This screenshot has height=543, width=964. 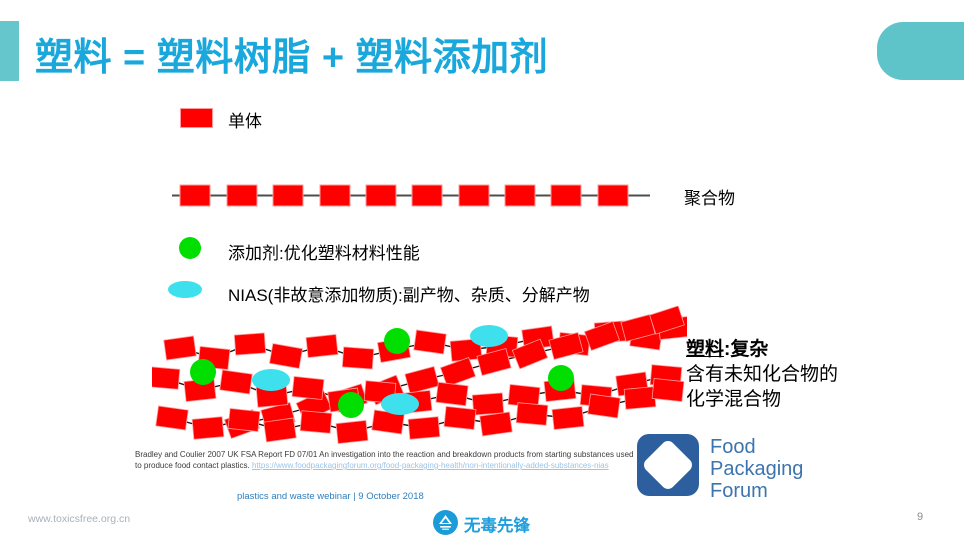 I want to click on fpf-logo-icon, so click(x=668, y=465).